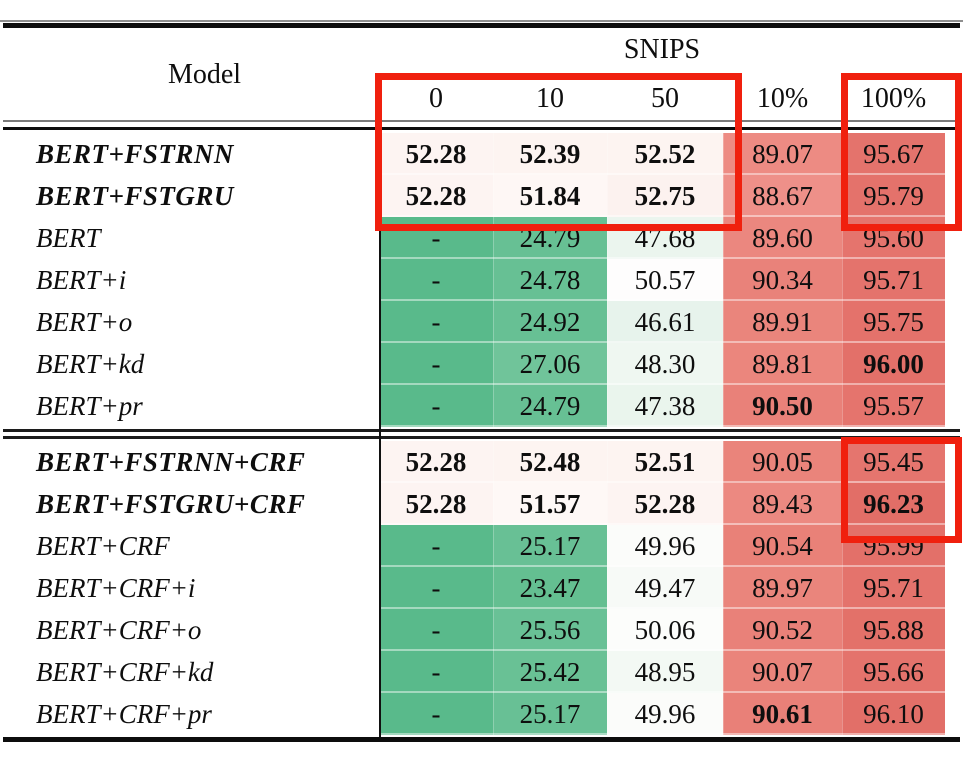  What do you see at coordinates (665, 406) in the screenshot?
I see `value-cell: 47.38` at bounding box center [665, 406].